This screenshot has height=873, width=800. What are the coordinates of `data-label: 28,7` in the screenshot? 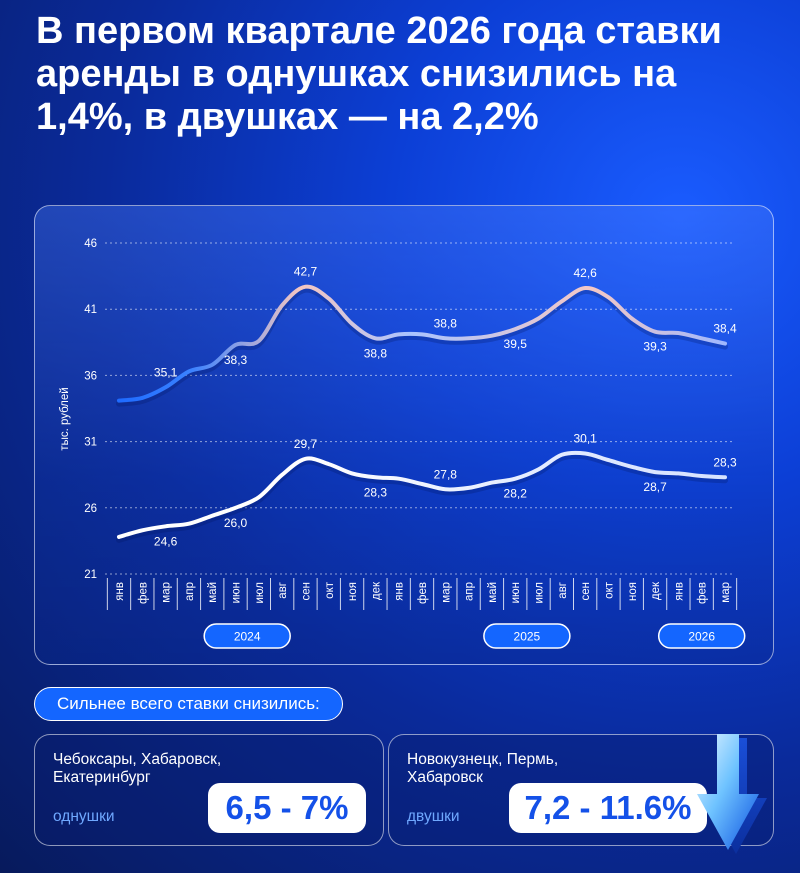 It's located at (655, 487).